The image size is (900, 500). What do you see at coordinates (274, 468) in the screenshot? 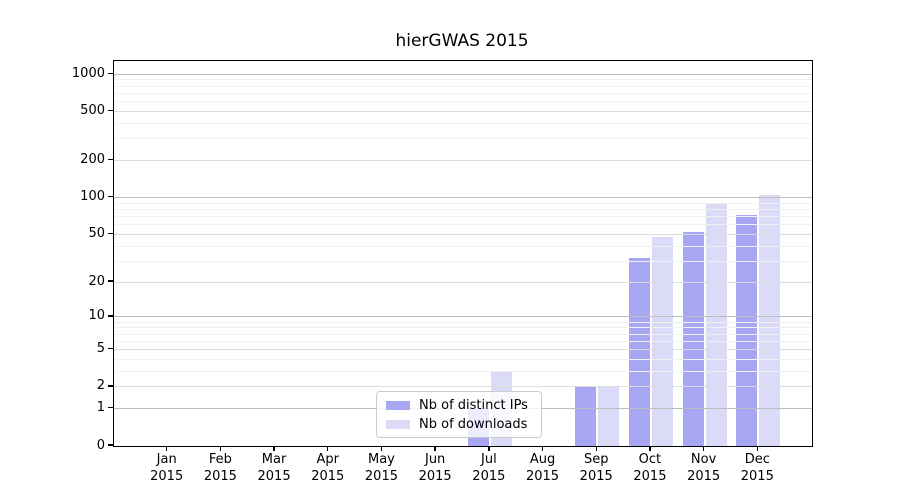
I see `x-tick-label: Mar 2015` at bounding box center [274, 468].